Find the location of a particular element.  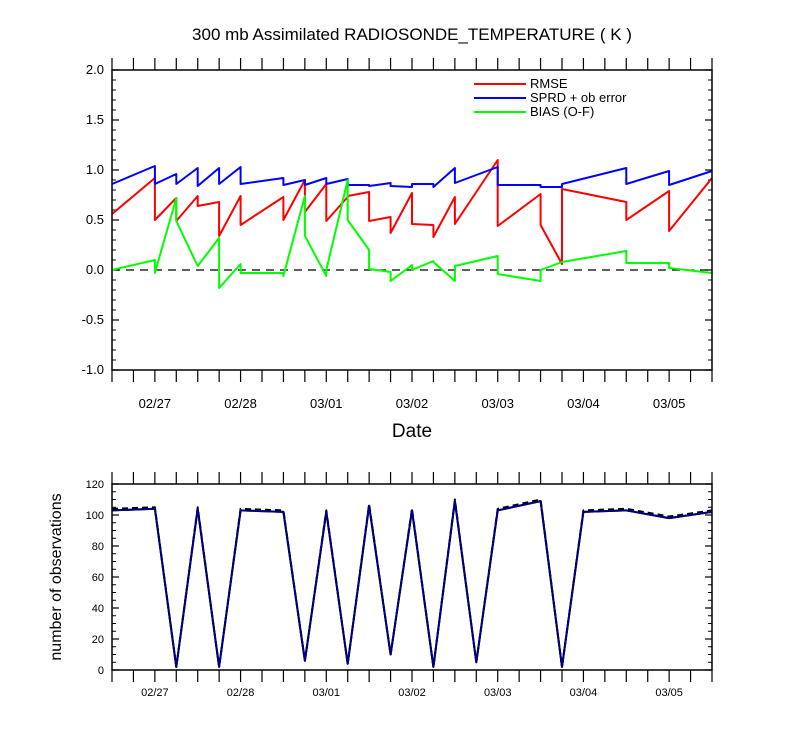

top-y-tick-labels: -1.0 -0.5 0.0 0.5 1.0 1.5 2.0 is located at coordinates (93, 219).